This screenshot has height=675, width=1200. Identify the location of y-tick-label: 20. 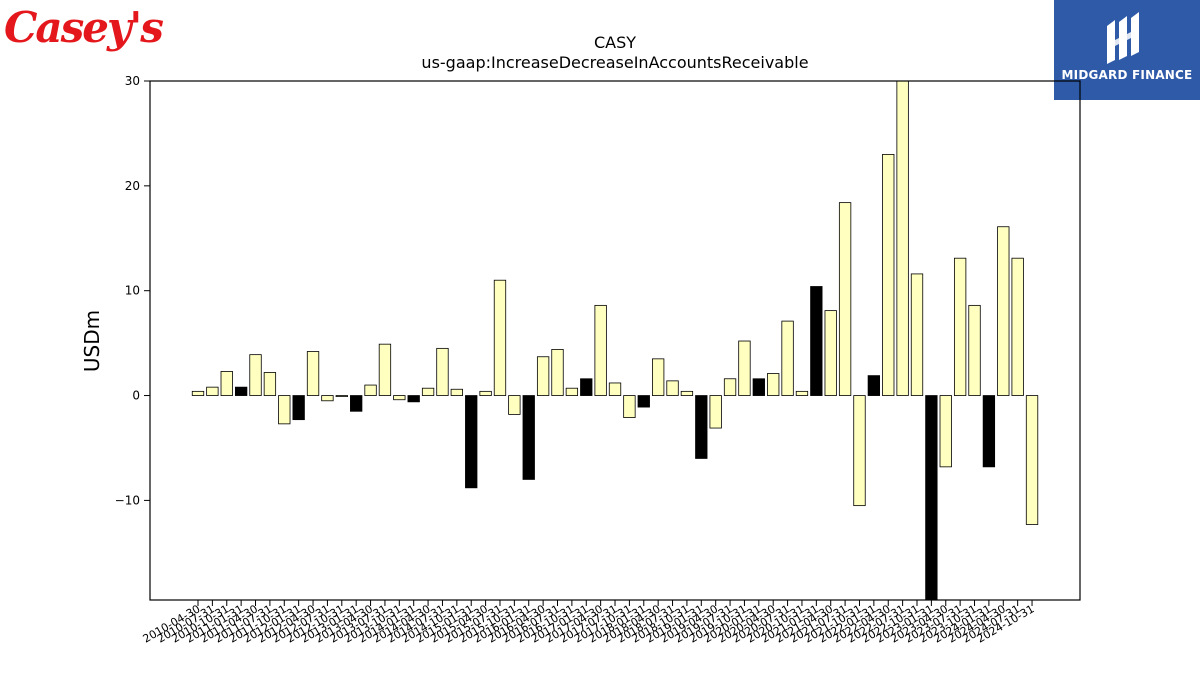
(132, 186).